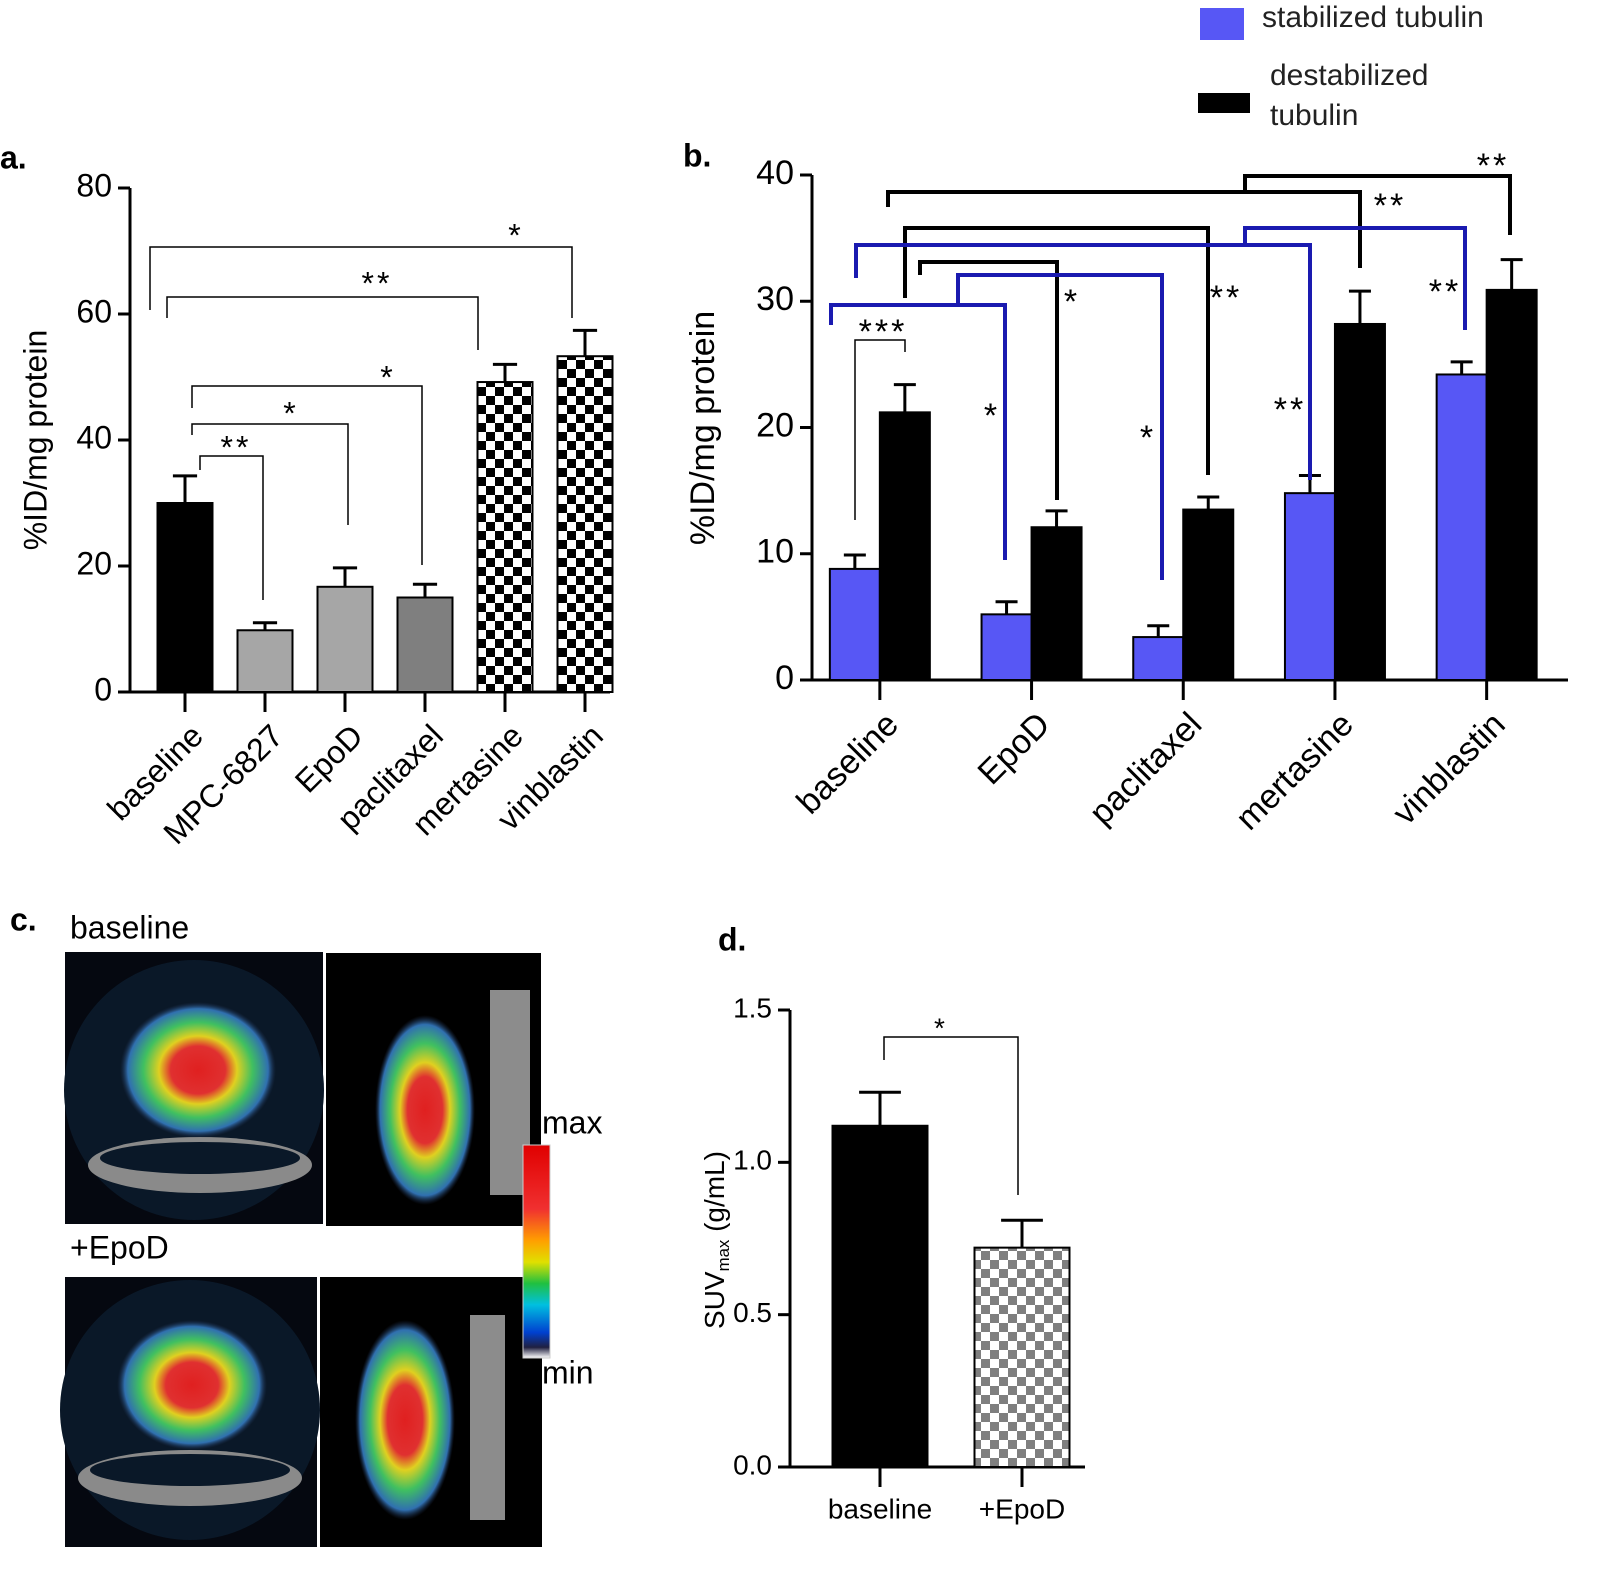 Image resolution: width=1598 pixels, height=1578 pixels. What do you see at coordinates (775, 299) in the screenshot?
I see `y-tick-label: 30` at bounding box center [775, 299].